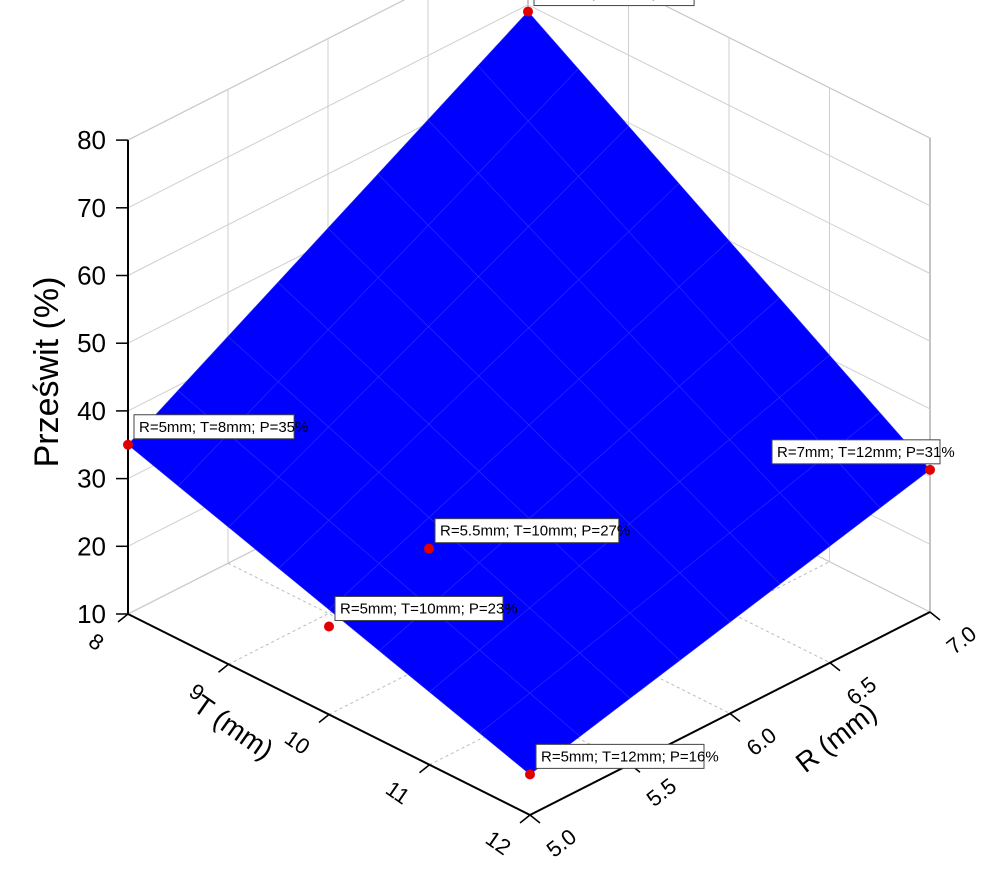  What do you see at coordinates (91, 411) in the screenshot?
I see `z-tick-label: 40` at bounding box center [91, 411].